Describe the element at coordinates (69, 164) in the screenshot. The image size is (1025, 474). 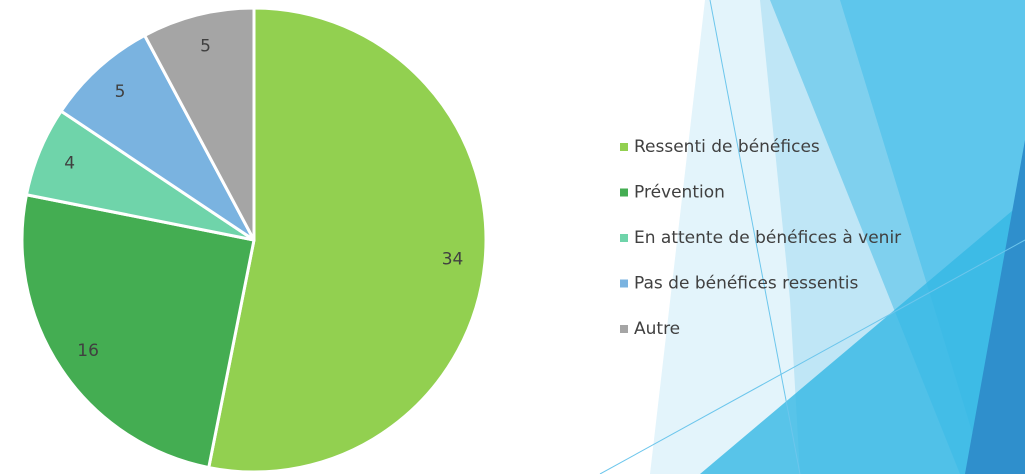
I see `data-label: 4` at that location.